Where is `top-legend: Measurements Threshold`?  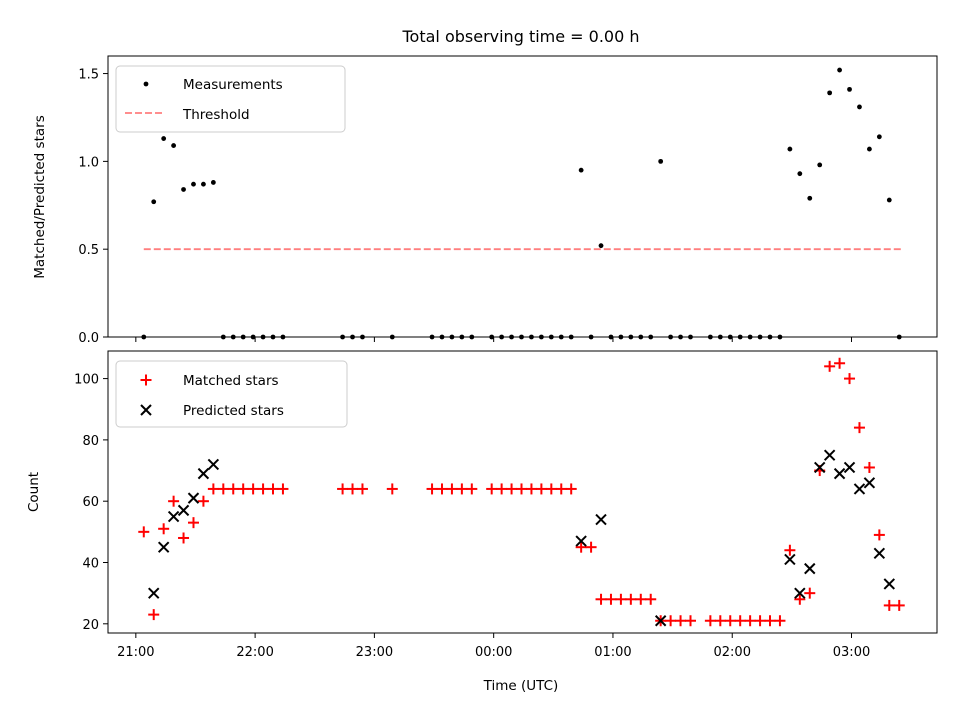
top-legend: Measurements Threshold is located at coordinates (230, 99).